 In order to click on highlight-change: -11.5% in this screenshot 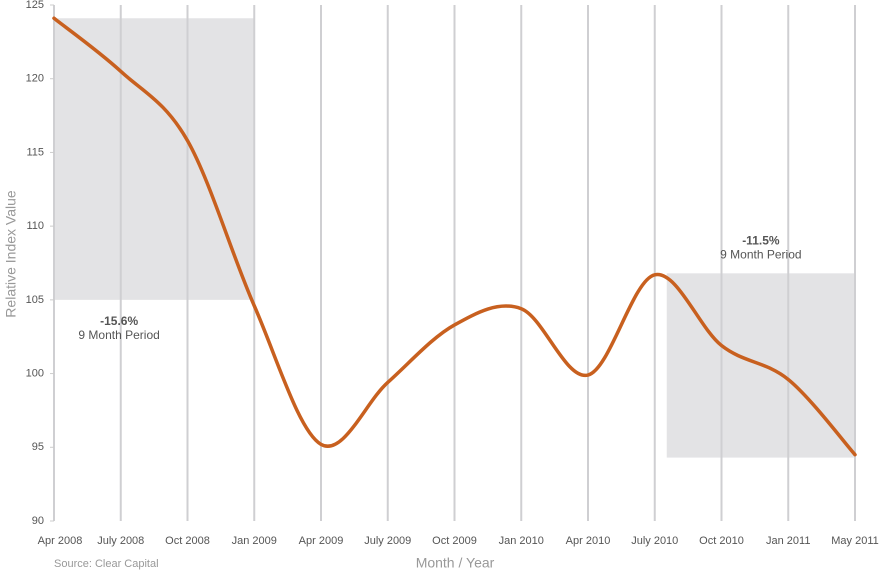, I will do `click(761, 240)`.